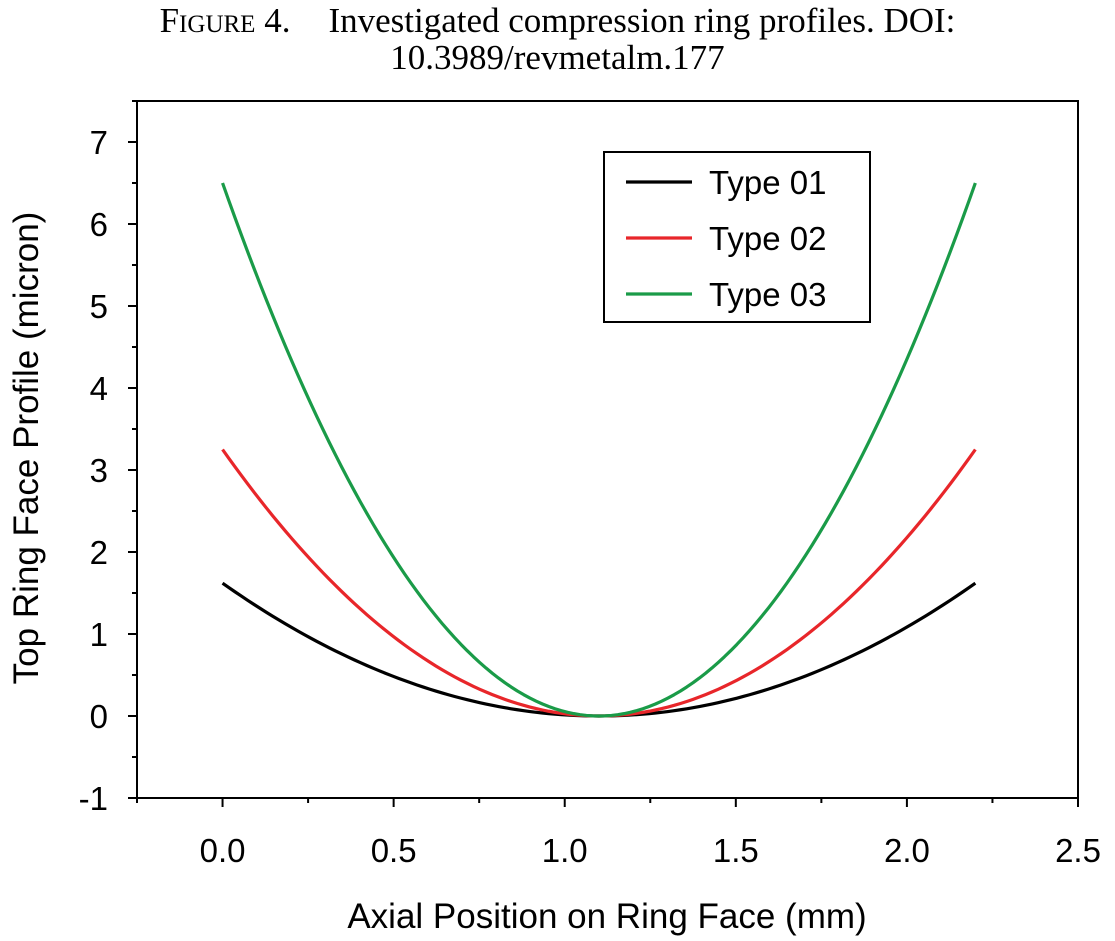  I want to click on x-tick-label: 2.5, so click(1078, 850).